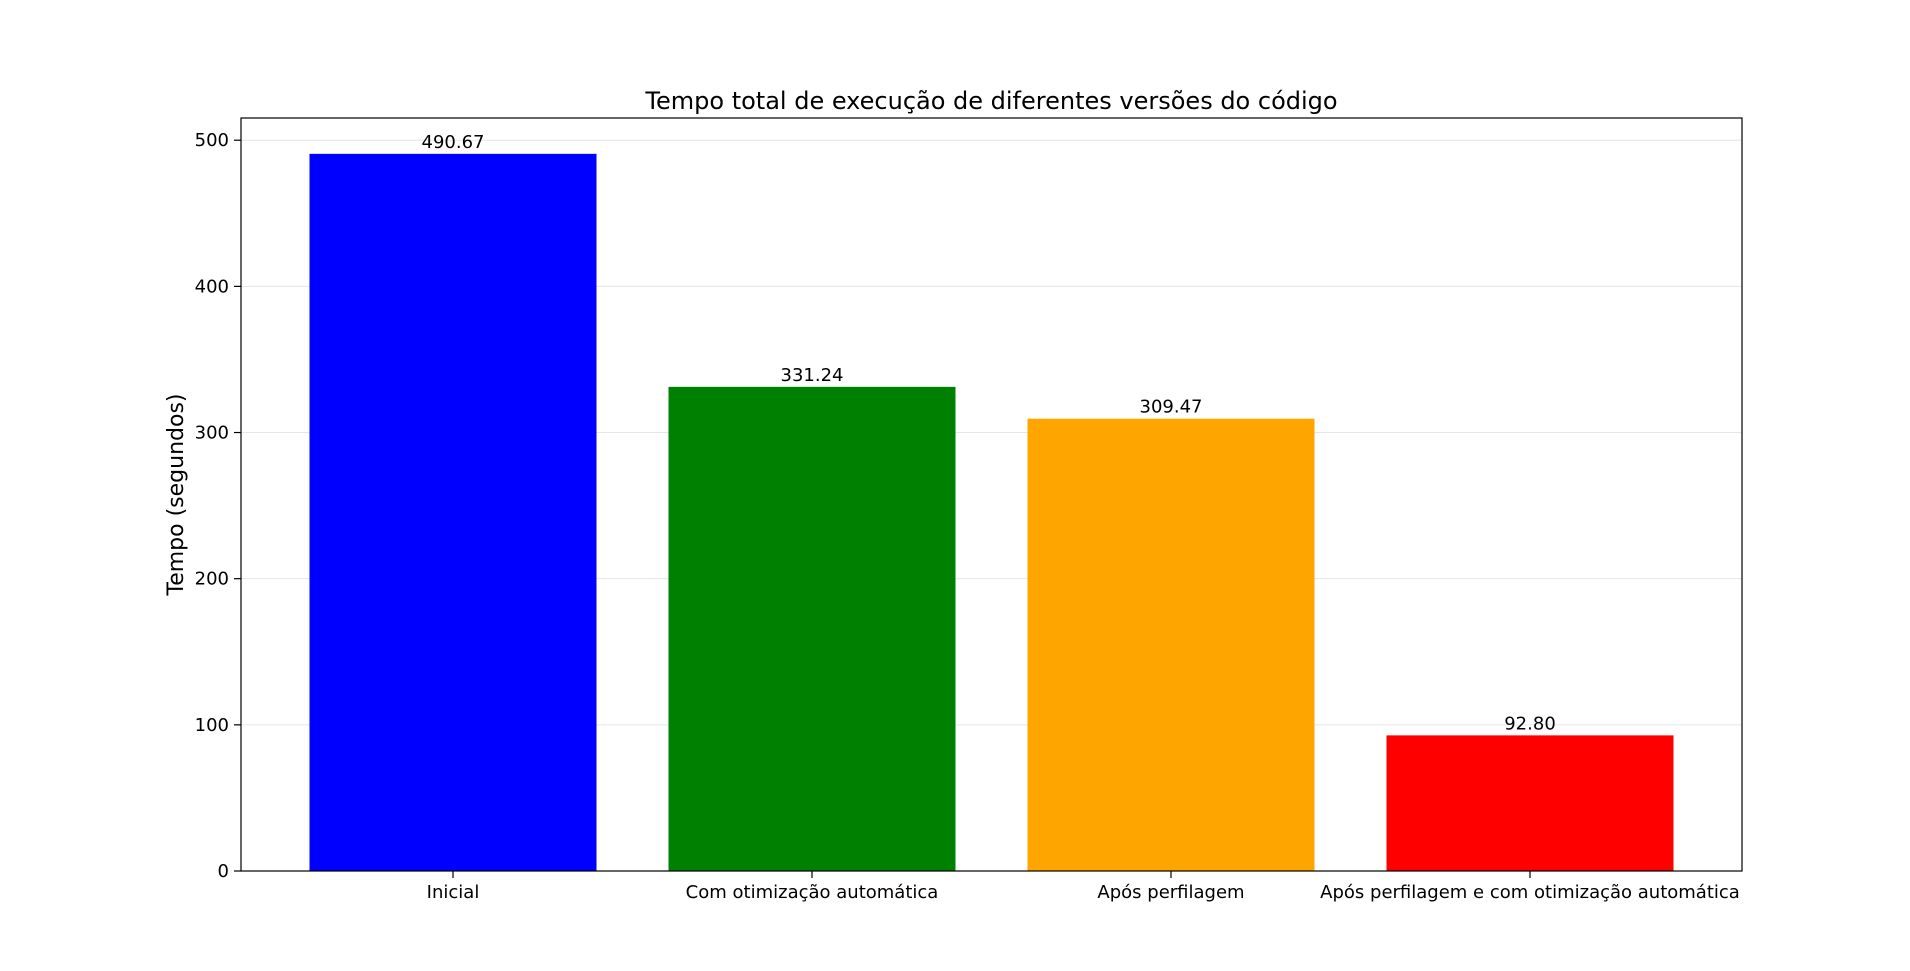 This screenshot has width=1910, height=971. What do you see at coordinates (176, 495) in the screenshot?
I see `y-axis-title: Tempo (segundos)` at bounding box center [176, 495].